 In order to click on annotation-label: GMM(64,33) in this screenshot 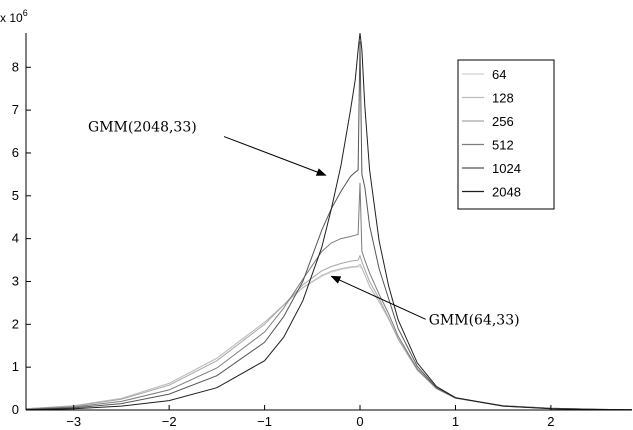, I will do `click(474, 320)`.